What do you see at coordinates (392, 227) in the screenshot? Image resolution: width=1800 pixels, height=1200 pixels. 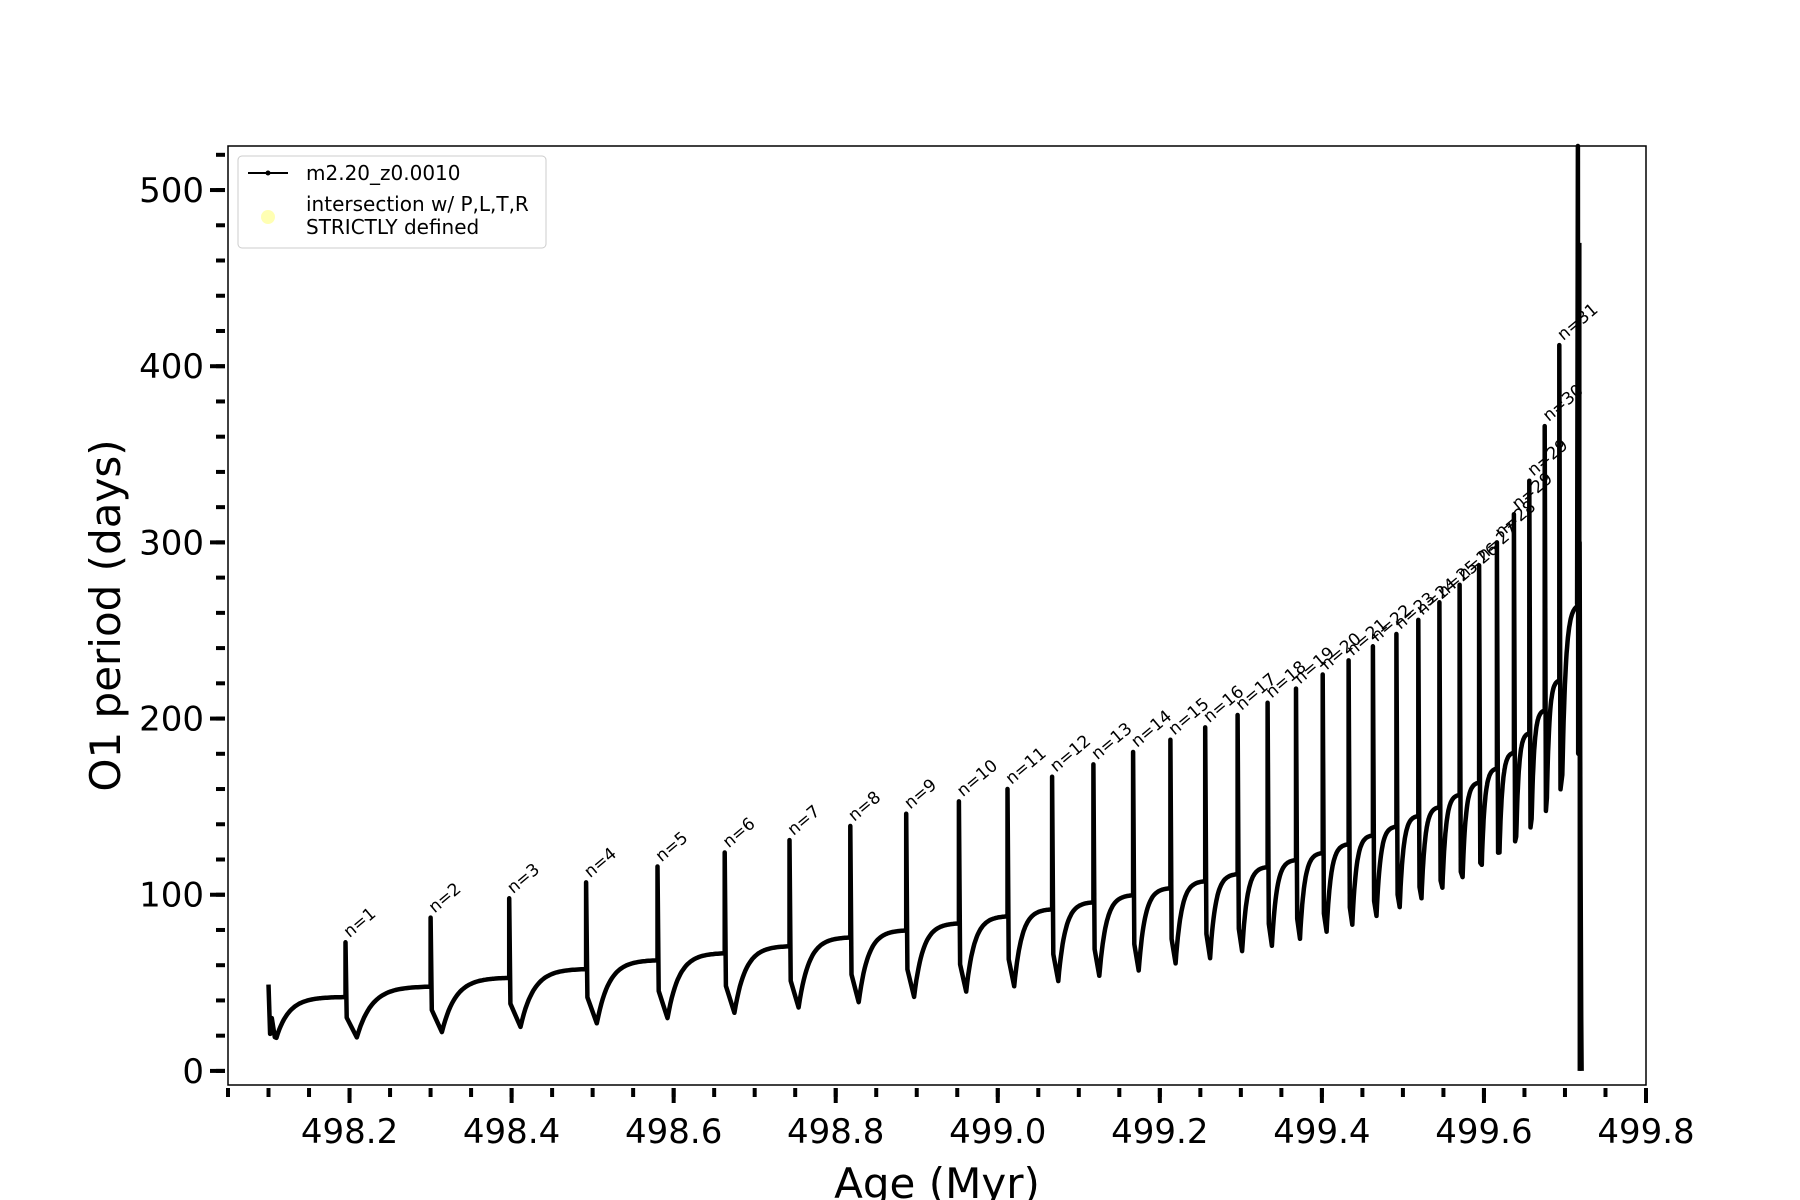 I see `legend-entry-intersection-line2: STRICTLY defined` at bounding box center [392, 227].